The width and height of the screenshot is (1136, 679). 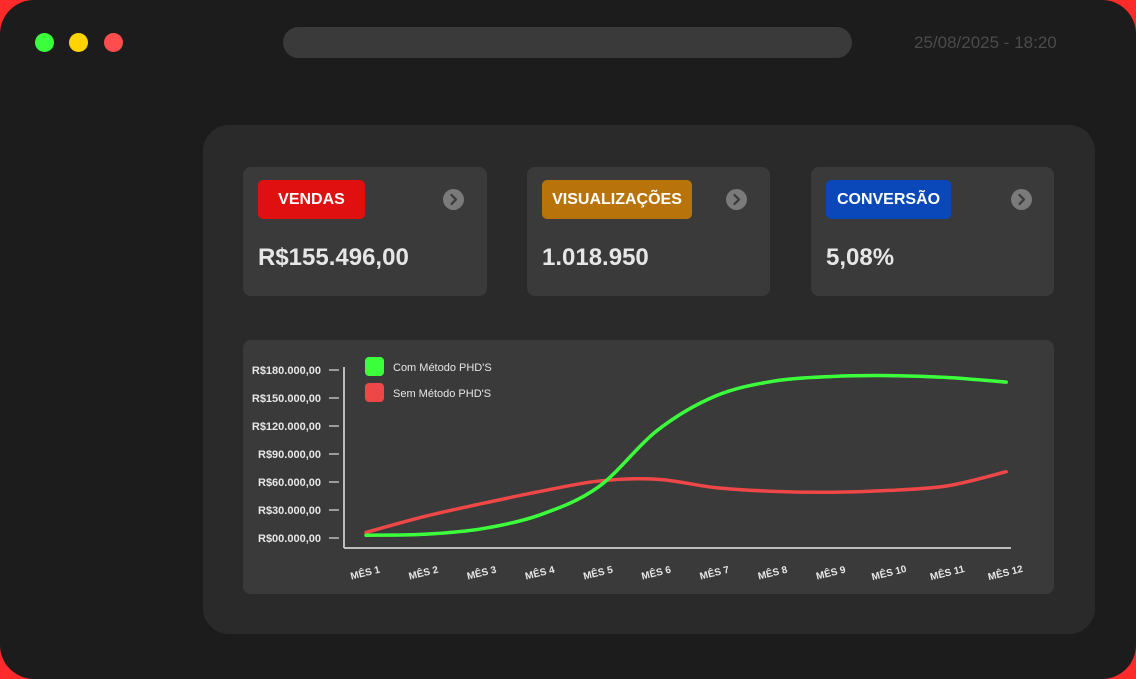 What do you see at coordinates (948, 572) in the screenshot?
I see `x-tick-label: MÊS 11` at bounding box center [948, 572].